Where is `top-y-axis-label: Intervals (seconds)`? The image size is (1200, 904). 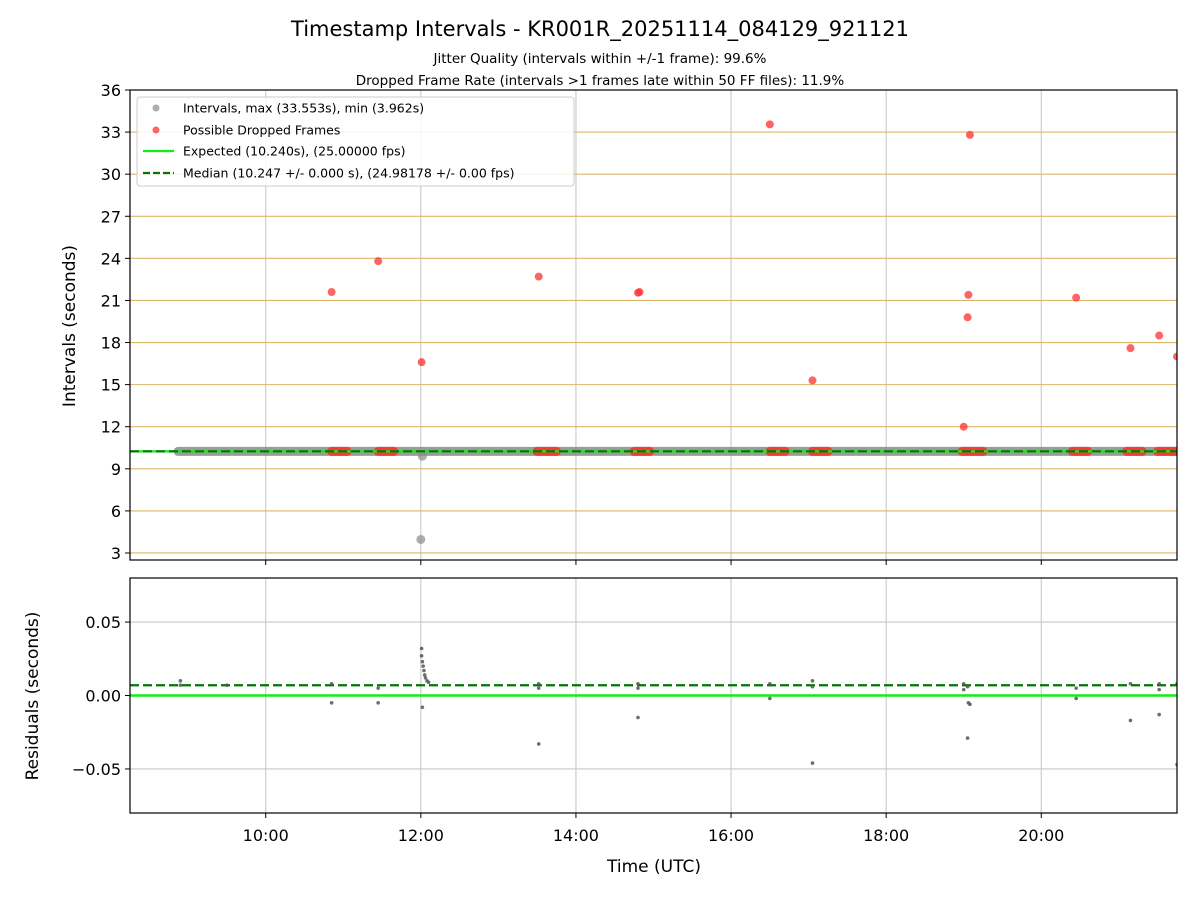
top-y-axis-label: Intervals (seconds) is located at coordinates (70, 326).